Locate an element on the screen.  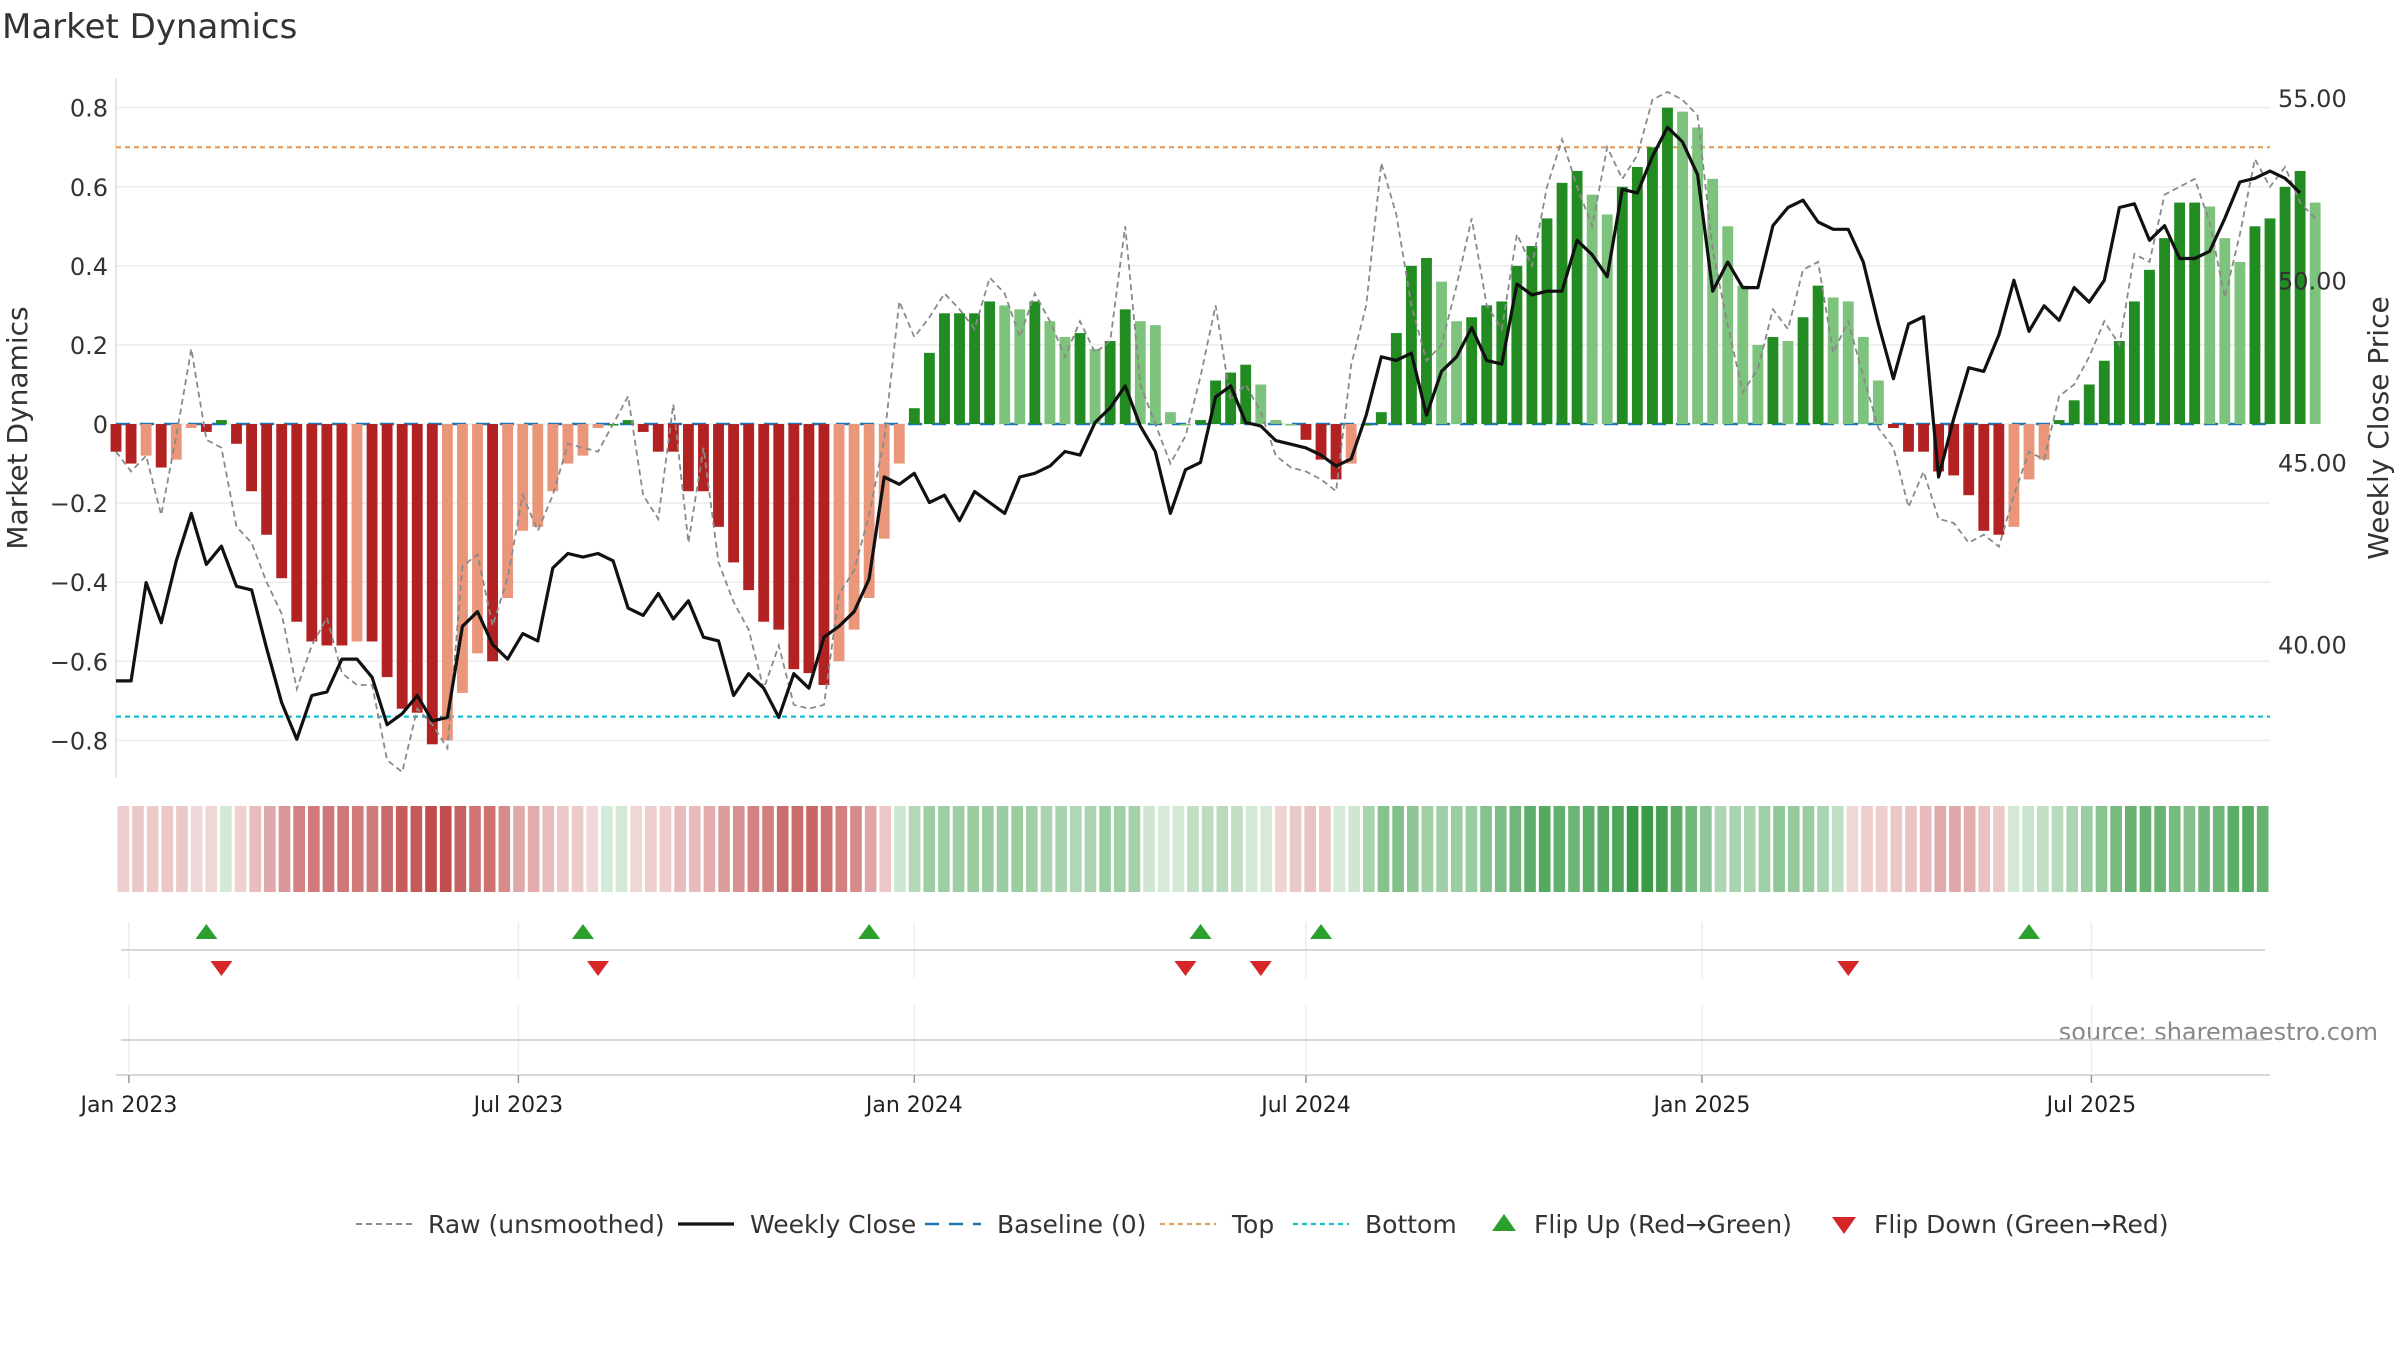
legend-label-close: Weekly Close is located at coordinates (833, 1224).